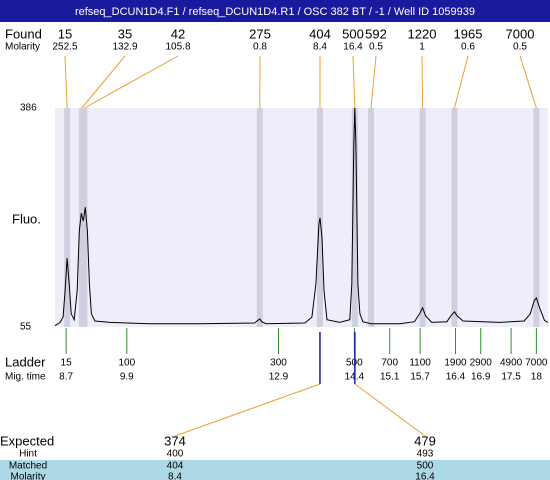  Describe the element at coordinates (26, 218) in the screenshot. I see `y-label: Fluo.` at that location.